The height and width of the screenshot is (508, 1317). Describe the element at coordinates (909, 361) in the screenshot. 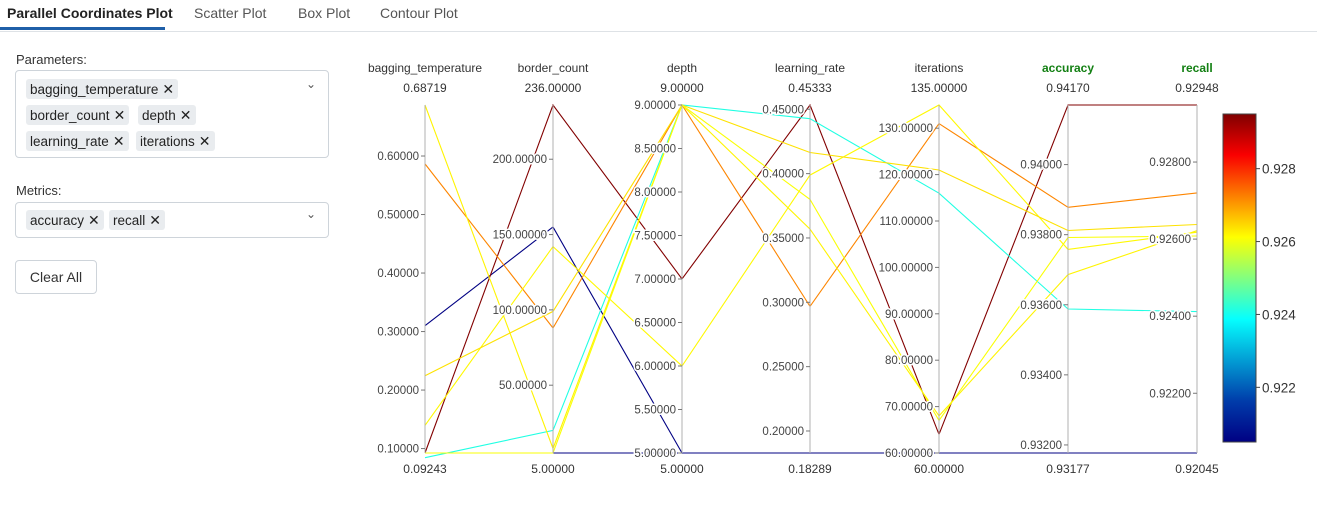

I see `axis-tick-label: 80.00000` at that location.